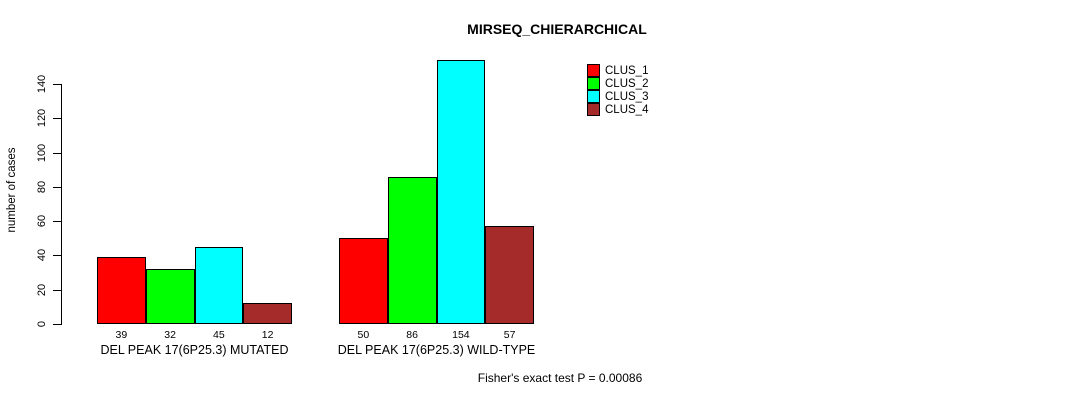 The height and width of the screenshot is (400, 1090). Describe the element at coordinates (267, 335) in the screenshot. I see `bar-value-label: 12` at that location.